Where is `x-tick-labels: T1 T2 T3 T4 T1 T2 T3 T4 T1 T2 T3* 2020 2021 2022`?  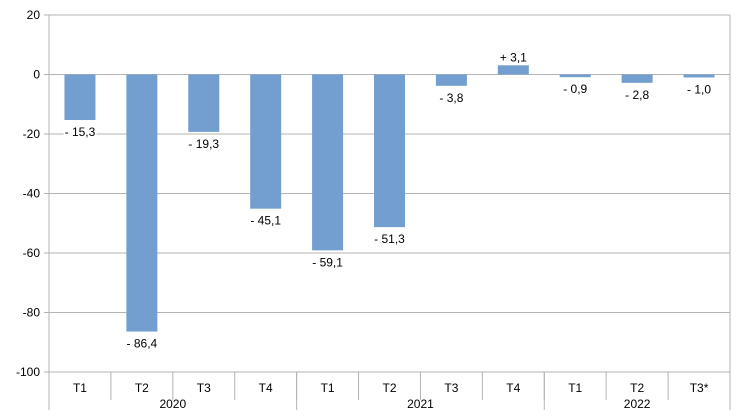
x-tick-labels: T1 T2 T3 T4 T1 T2 T3 T4 T1 T2 T3* 2020 2021 2022 is located at coordinates (391, 396).